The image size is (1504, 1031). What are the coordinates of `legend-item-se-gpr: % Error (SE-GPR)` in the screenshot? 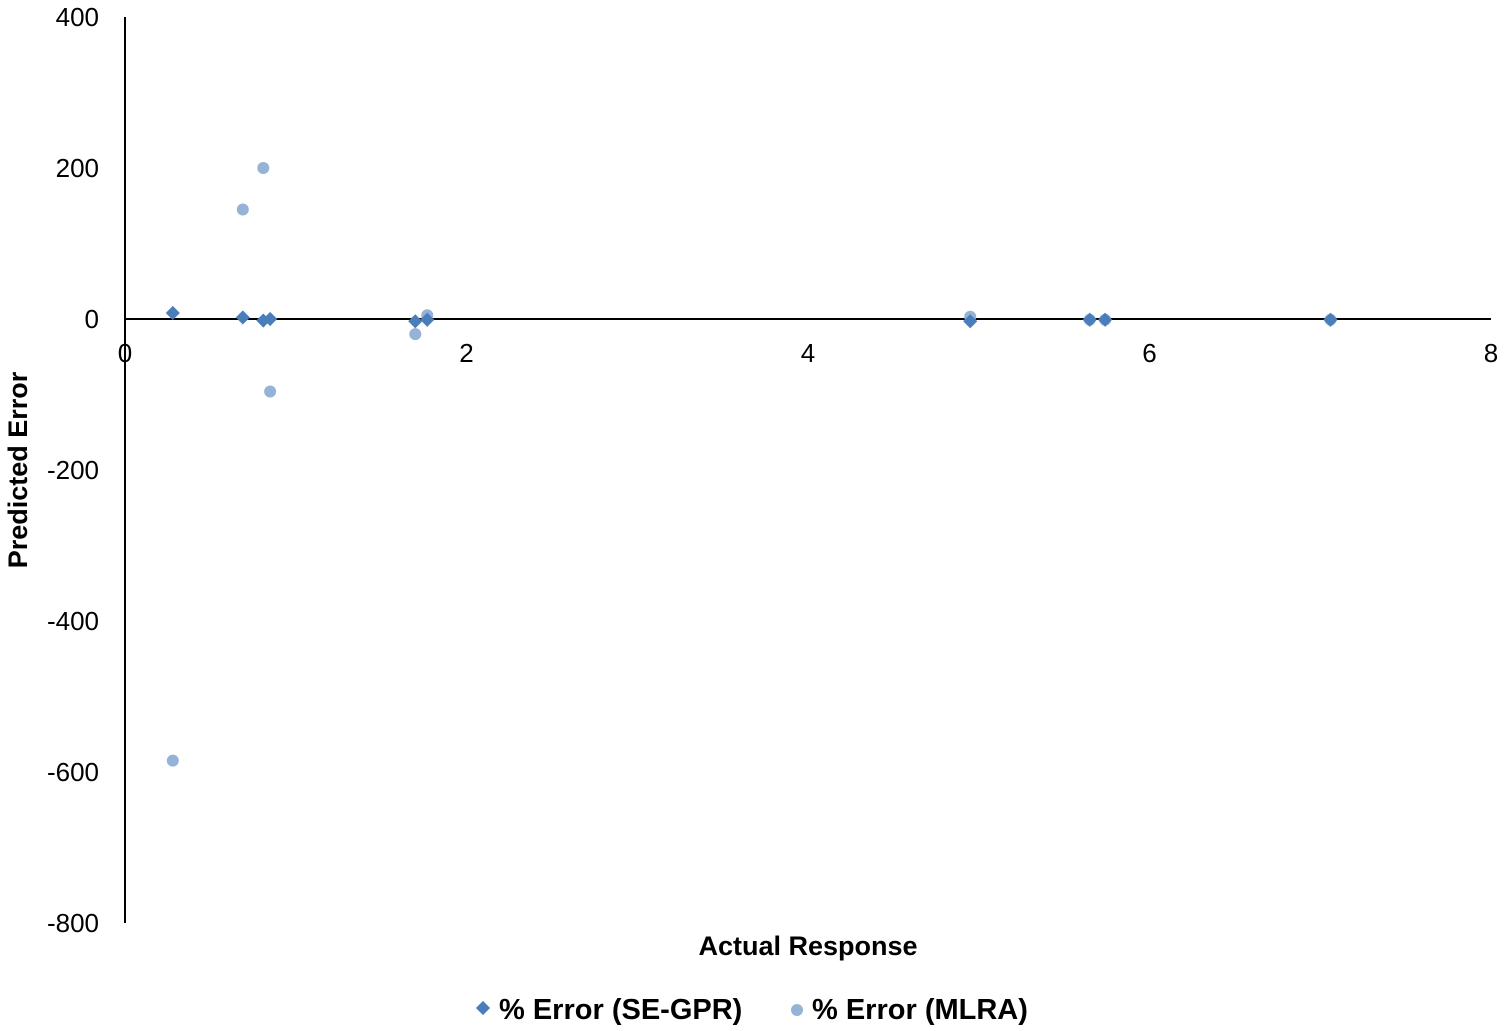 It's located at (608, 1010).